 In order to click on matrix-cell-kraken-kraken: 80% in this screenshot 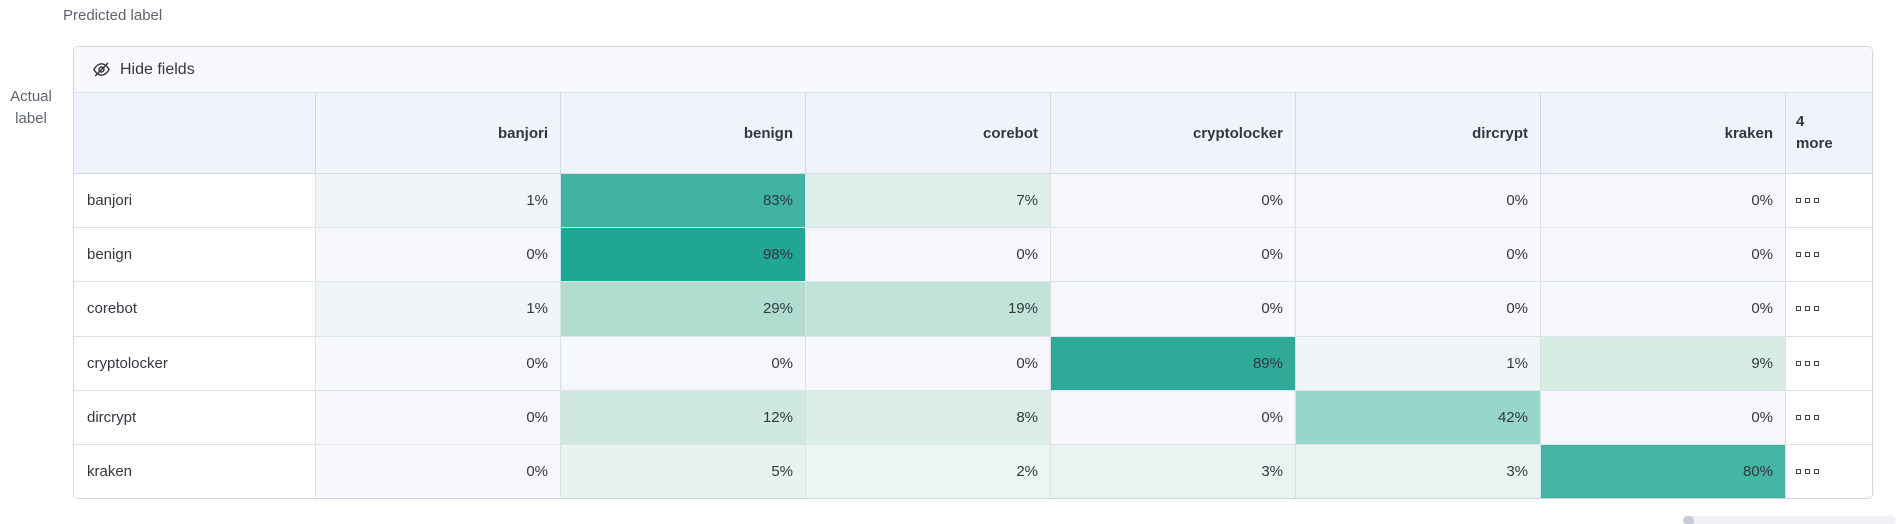, I will do `click(1663, 471)`.